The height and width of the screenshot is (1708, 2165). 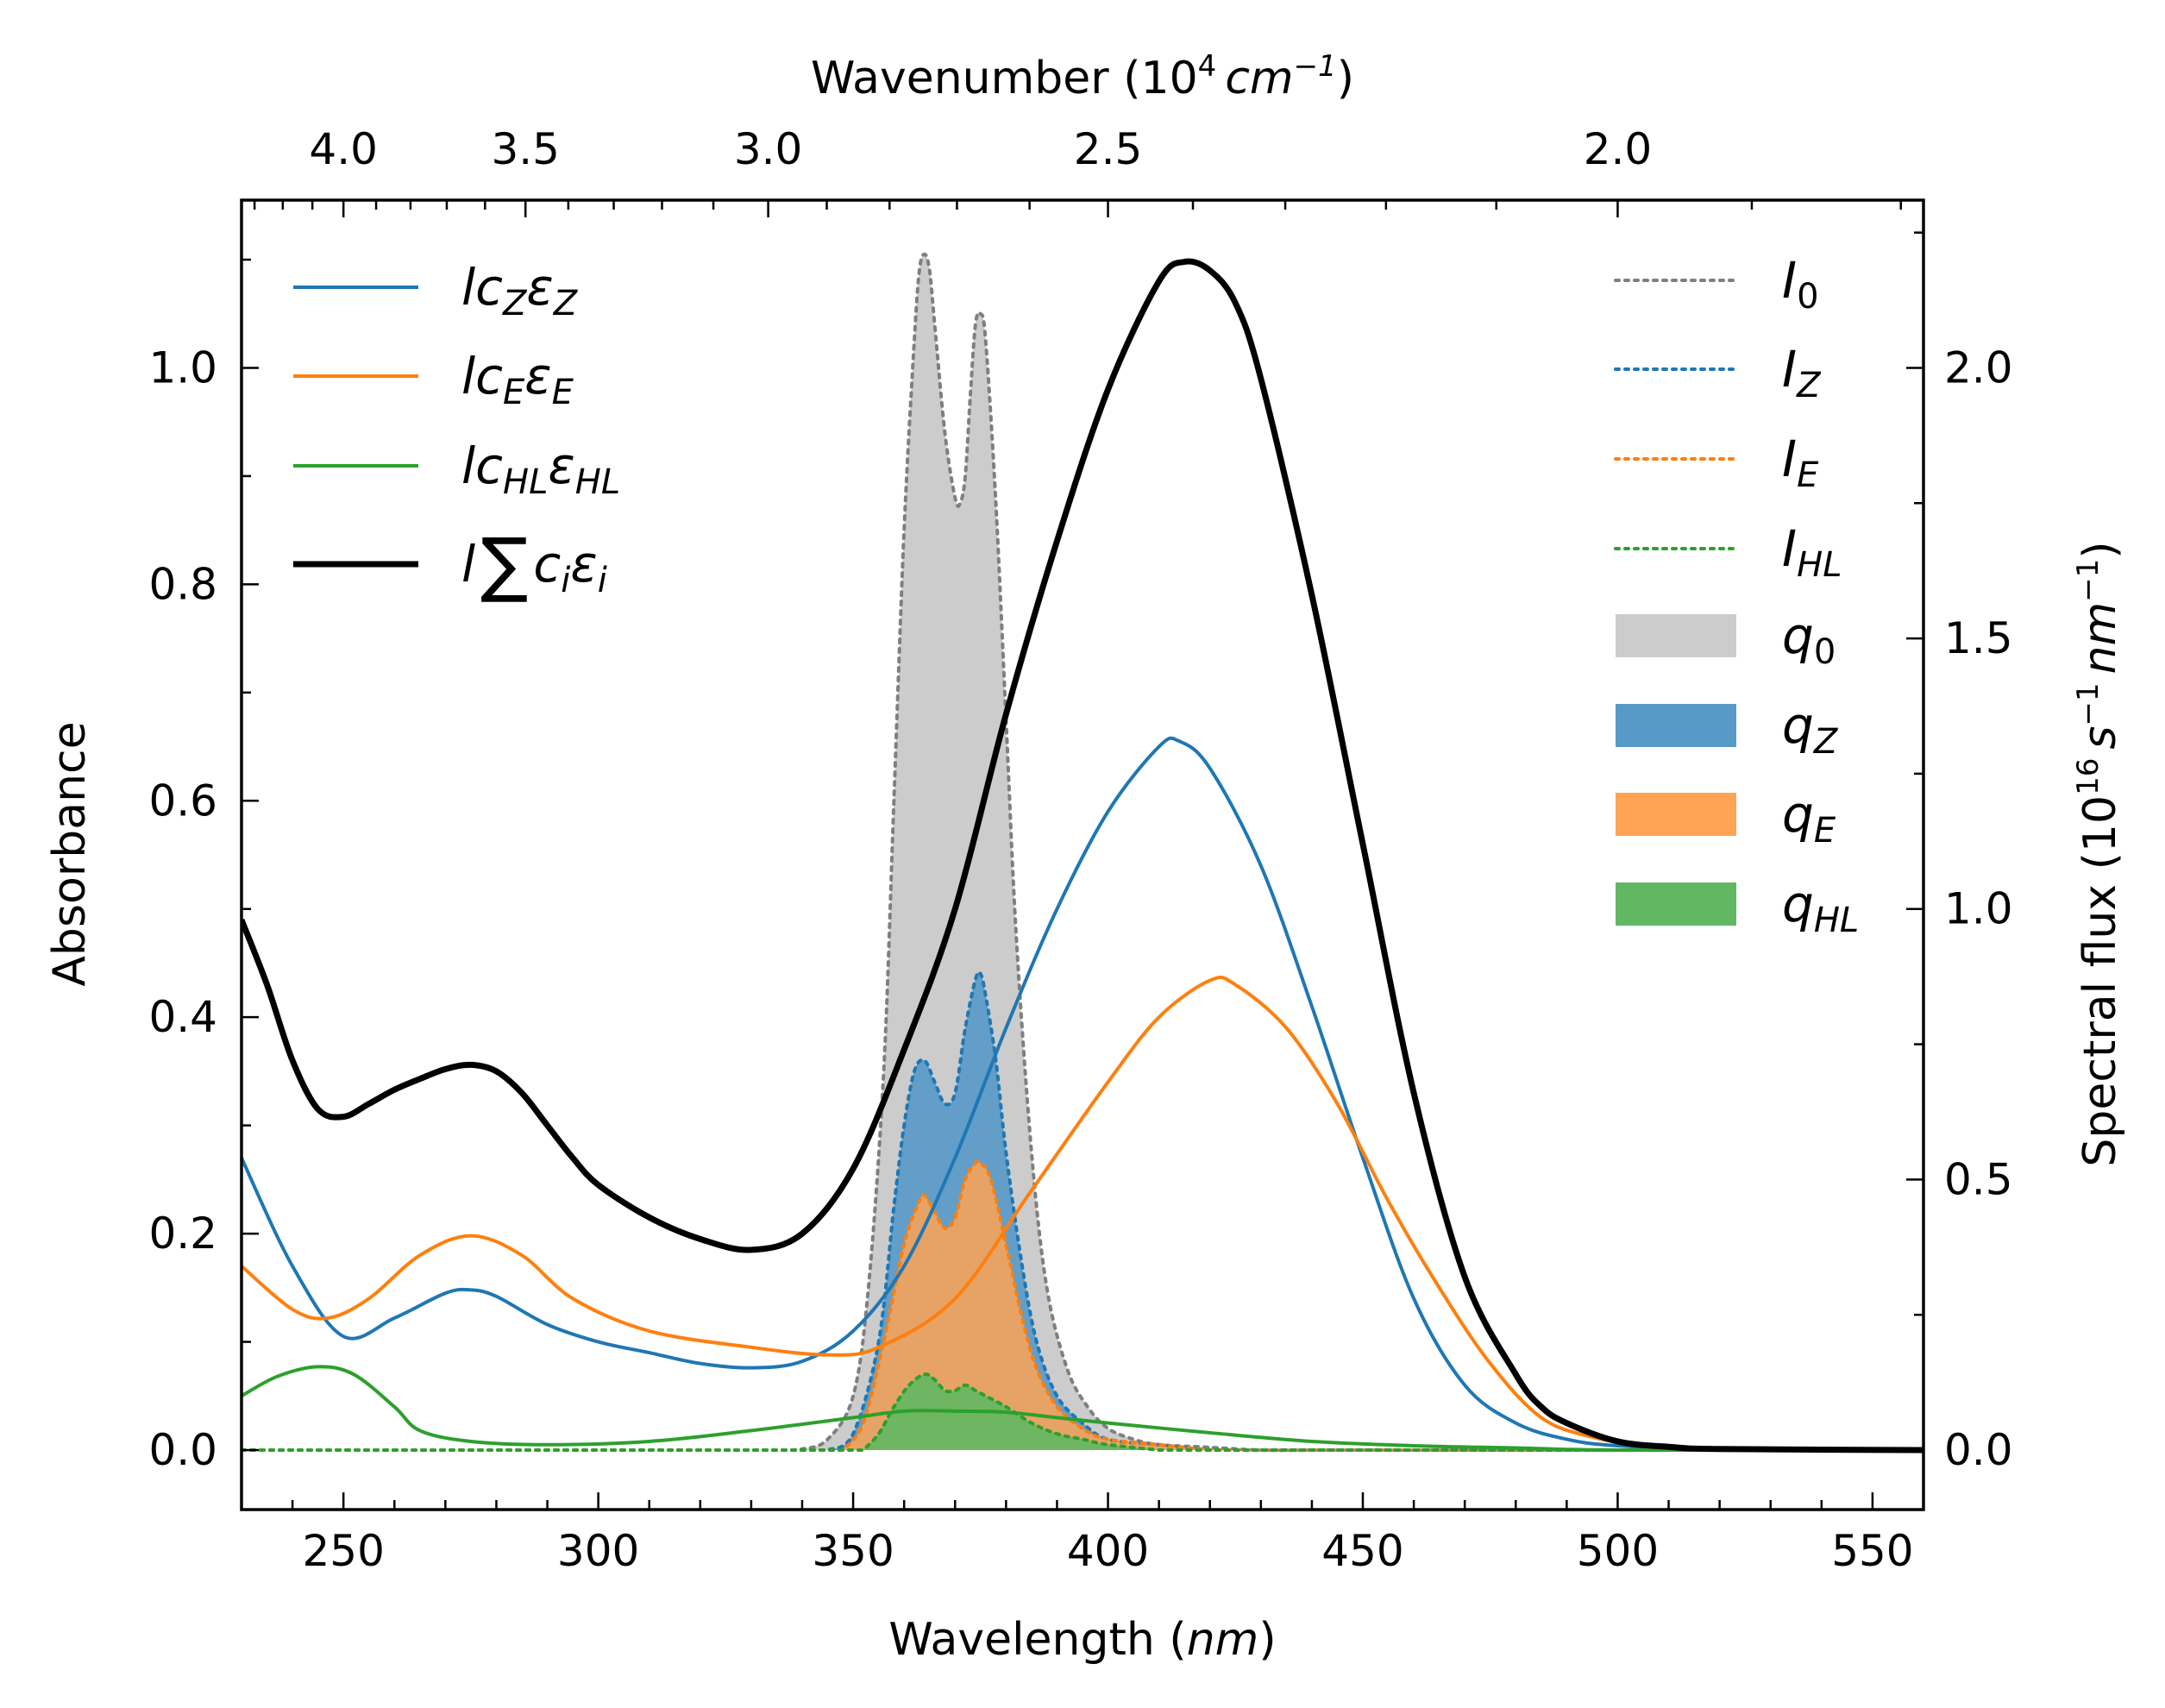 I want to click on top-tick-label: 3.5, so click(x=526, y=149).